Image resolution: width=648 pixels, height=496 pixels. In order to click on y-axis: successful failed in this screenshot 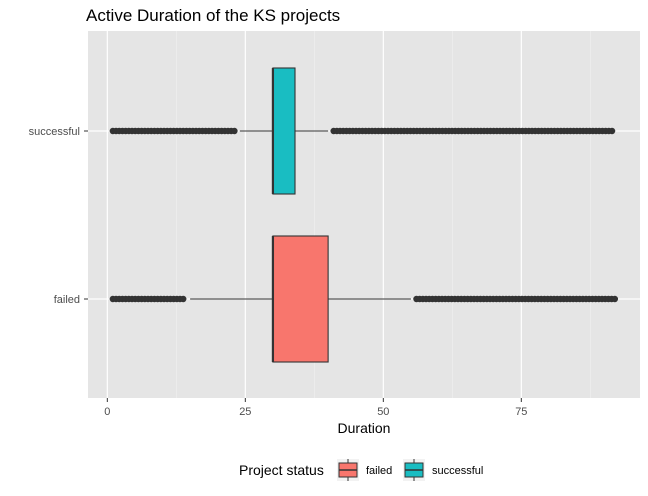, I will do `click(58, 216)`.